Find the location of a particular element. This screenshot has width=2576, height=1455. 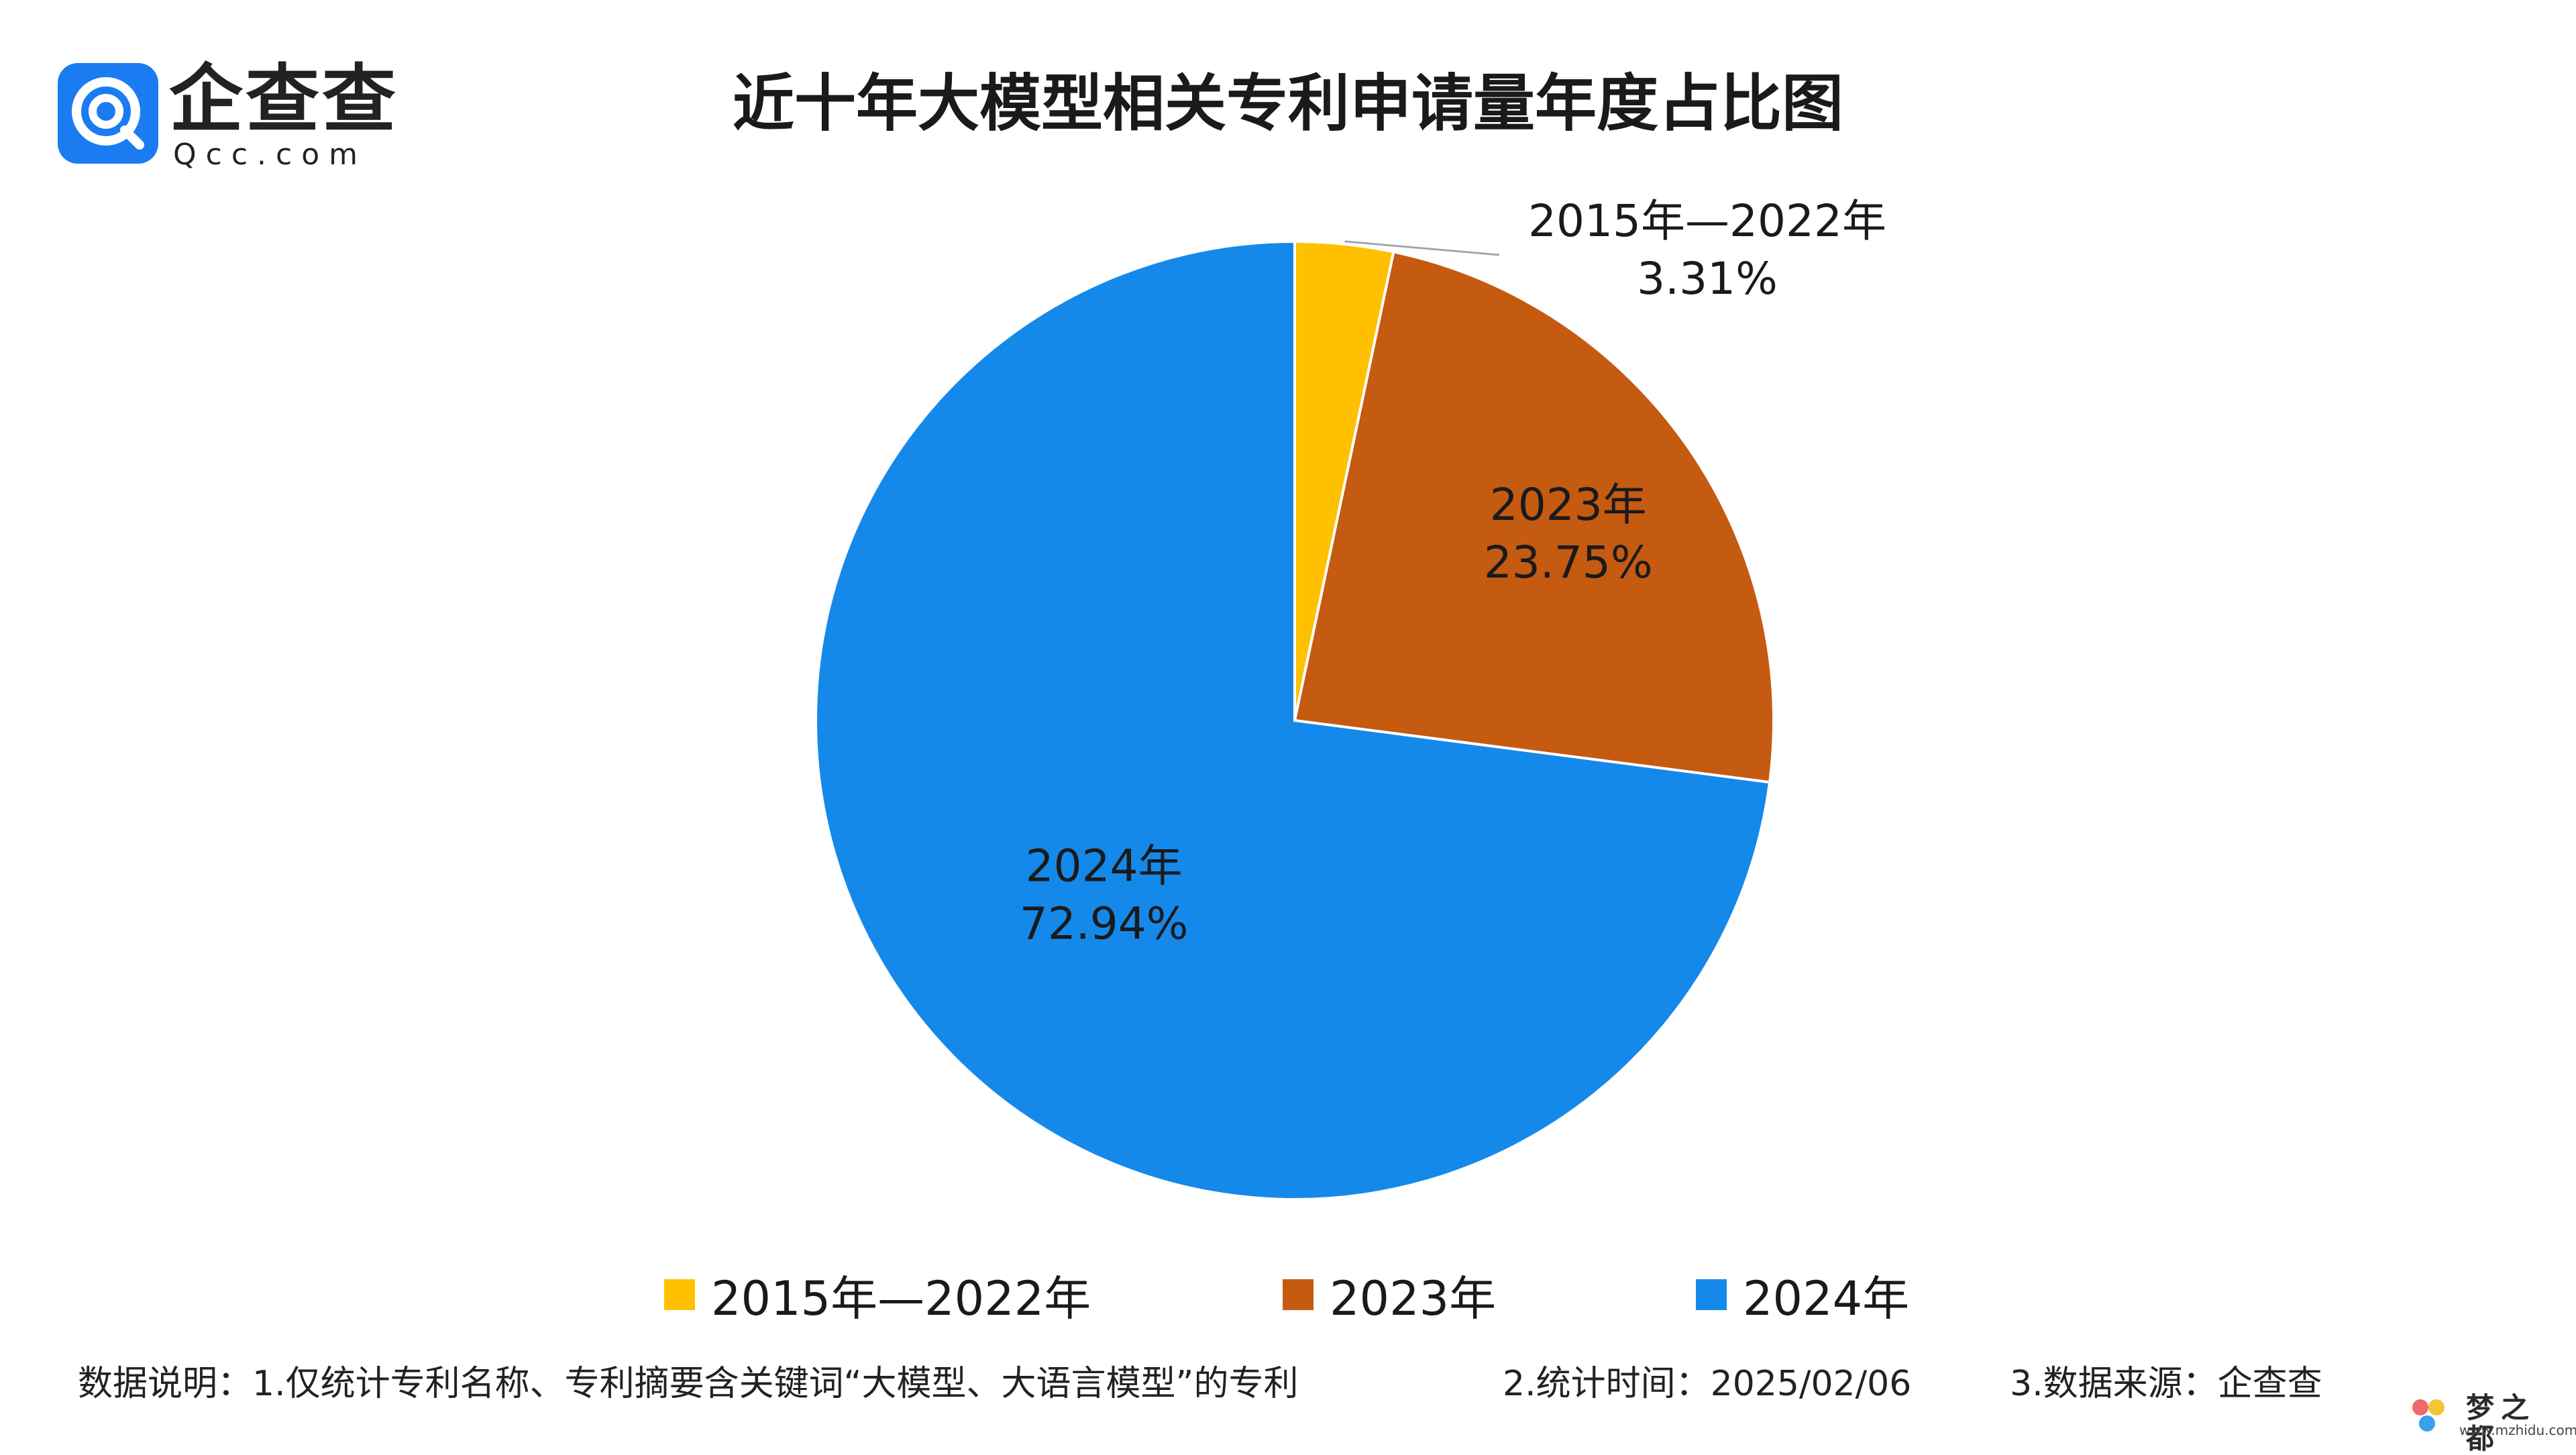

watermark: 梦之都 www.mzhidu.com is located at coordinates (2494, 1423).